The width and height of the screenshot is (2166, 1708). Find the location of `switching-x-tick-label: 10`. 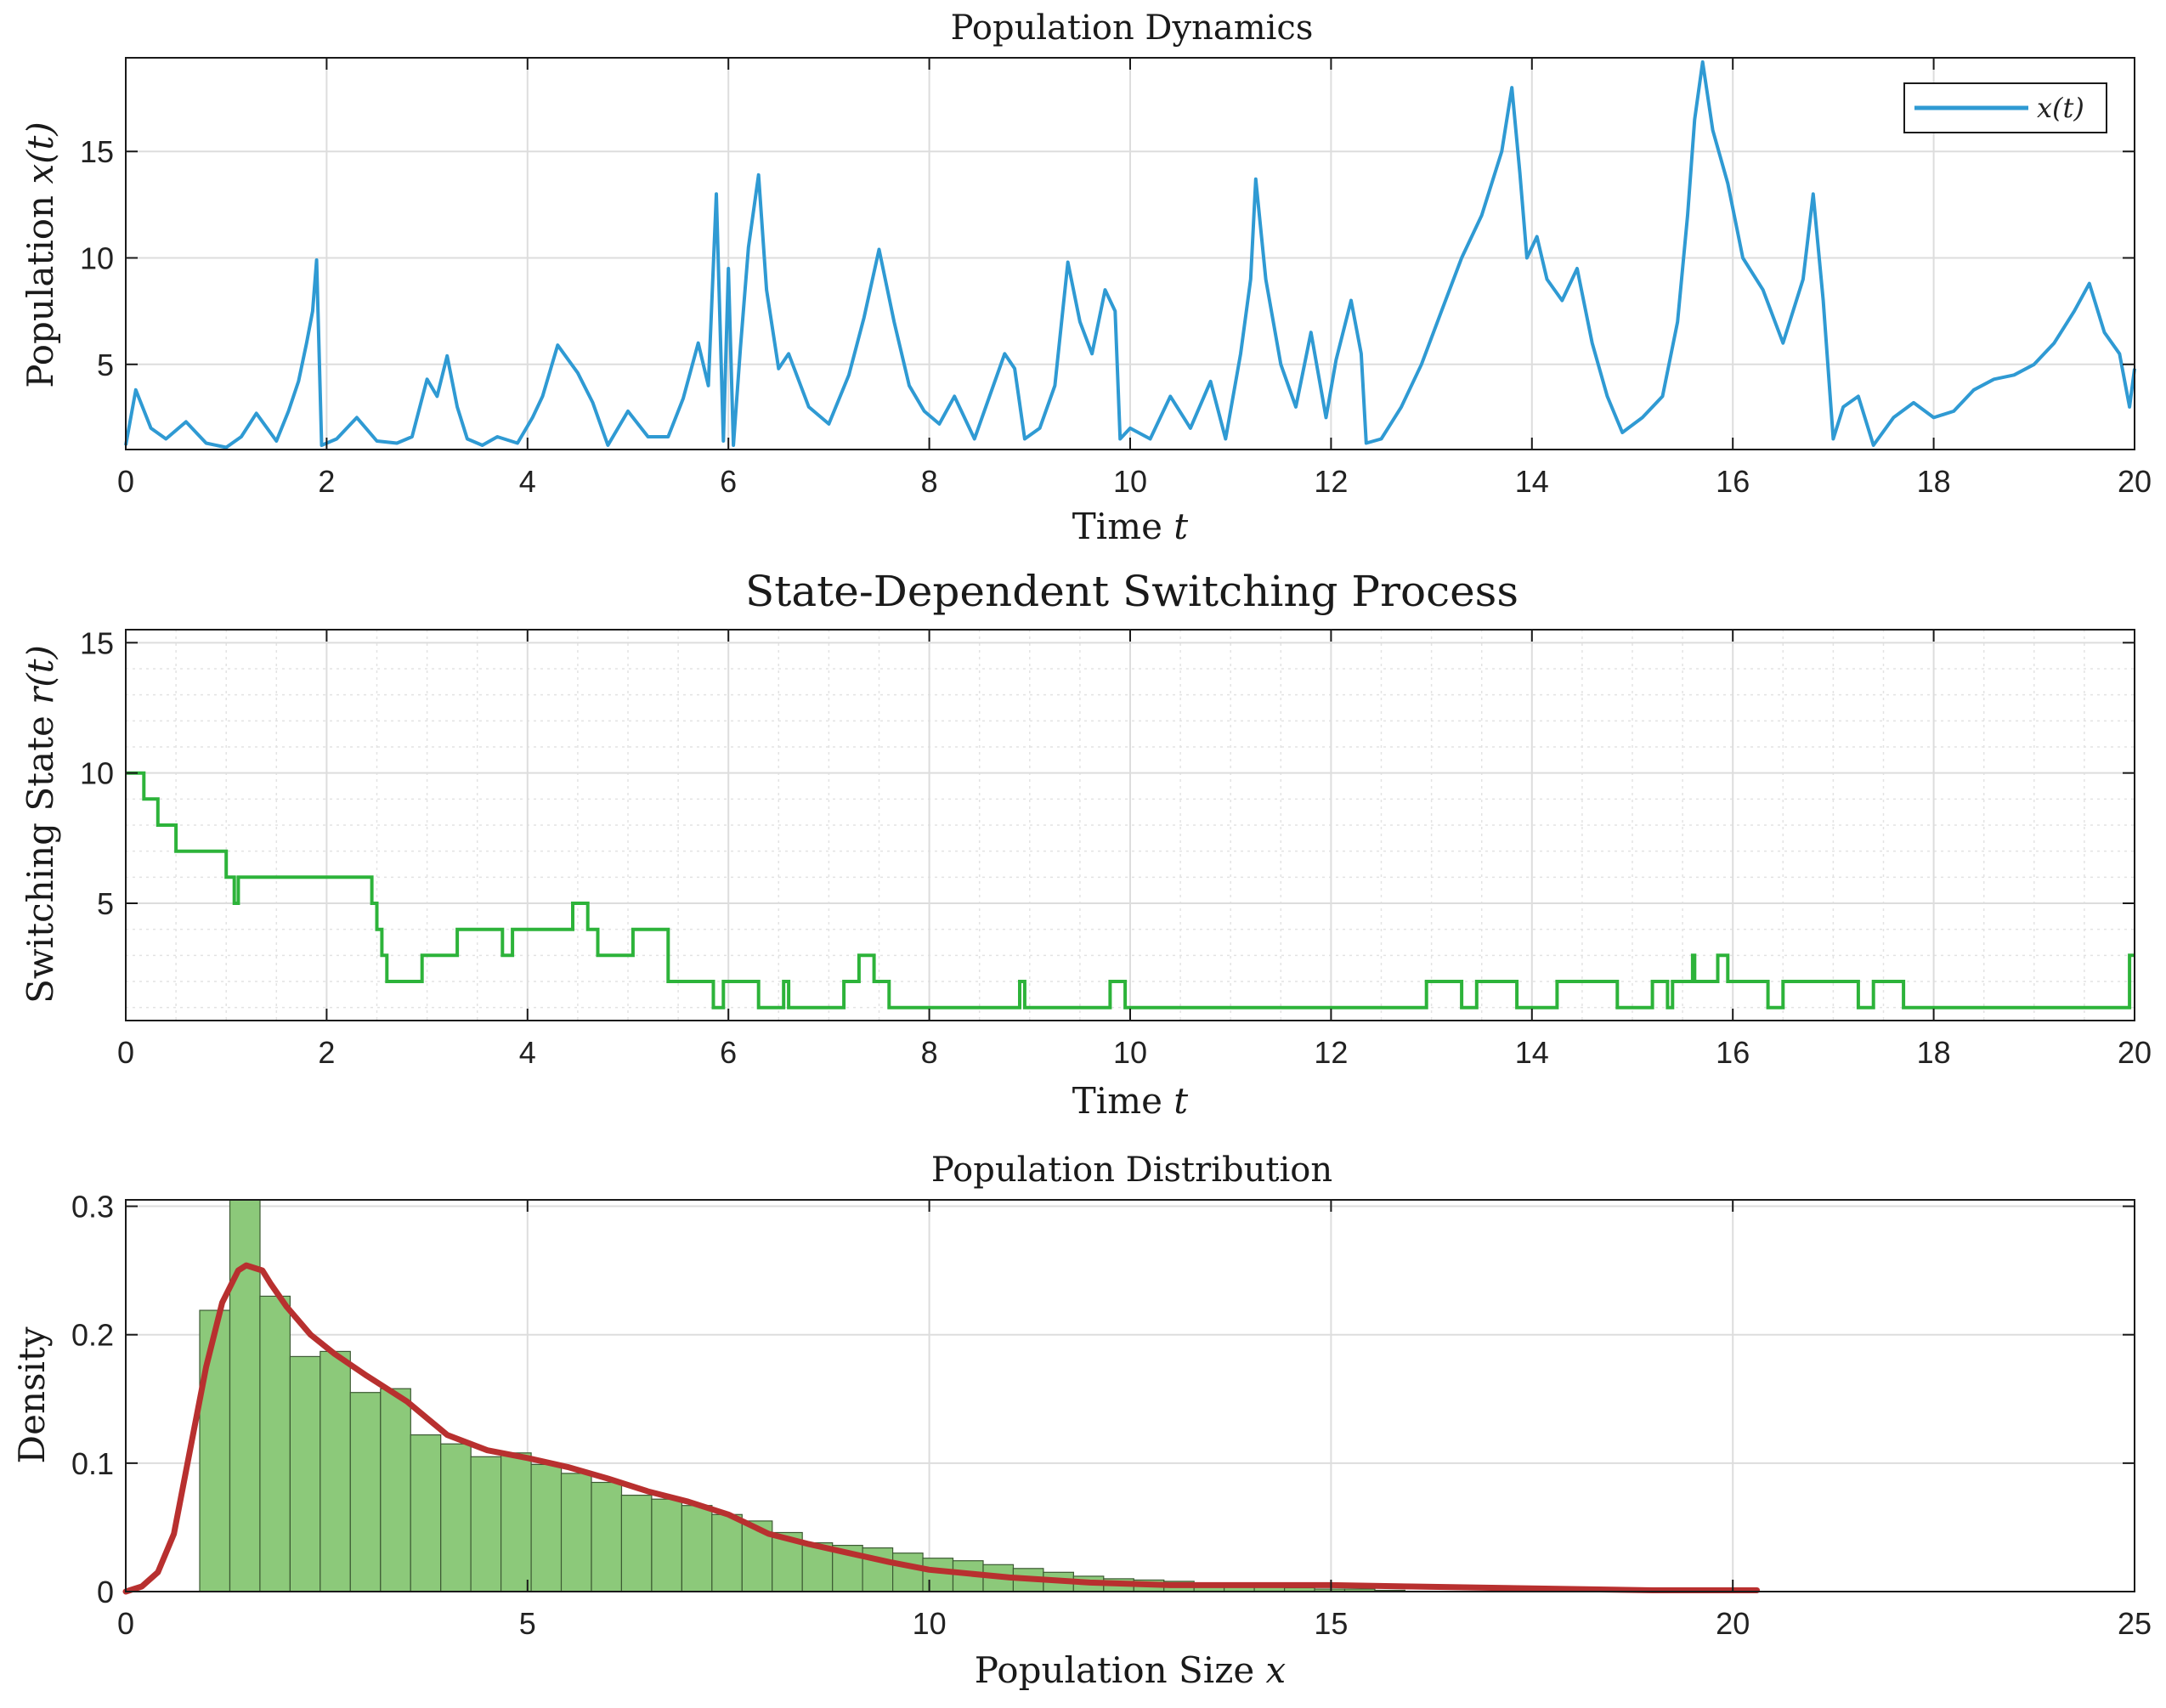

switching-x-tick-label: 10 is located at coordinates (1130, 1052).